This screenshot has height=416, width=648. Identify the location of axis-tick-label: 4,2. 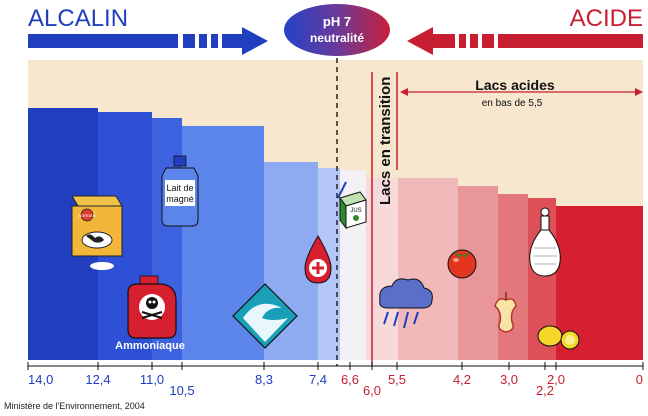
(462, 379).